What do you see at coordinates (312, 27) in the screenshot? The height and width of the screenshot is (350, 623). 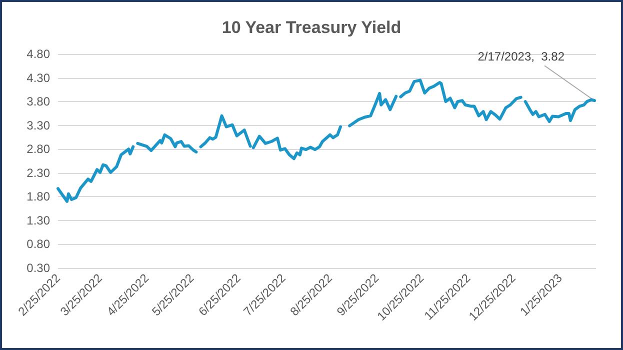 I see `chart-title: 10 Year Treasury Yield` at bounding box center [312, 27].